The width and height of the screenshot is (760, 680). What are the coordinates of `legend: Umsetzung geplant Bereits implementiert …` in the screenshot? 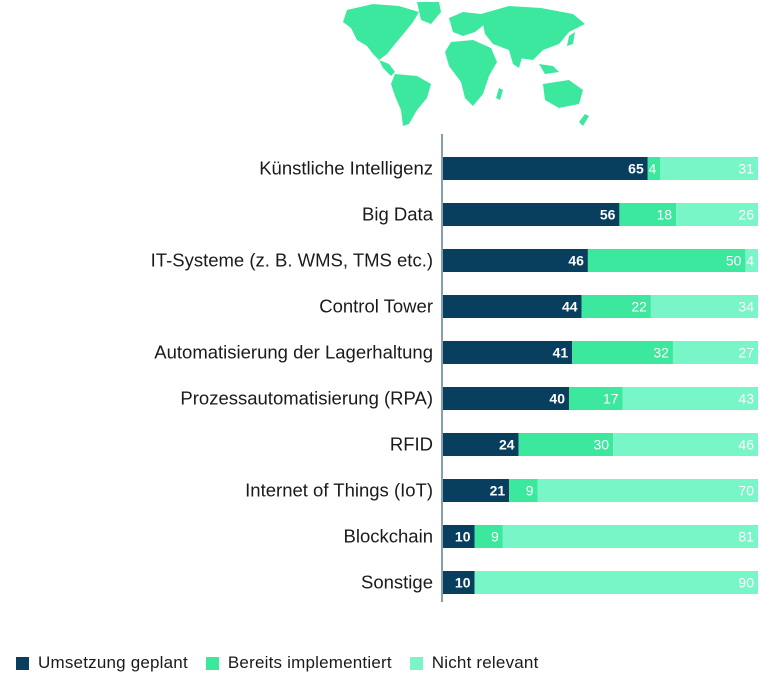 It's located at (286, 663).